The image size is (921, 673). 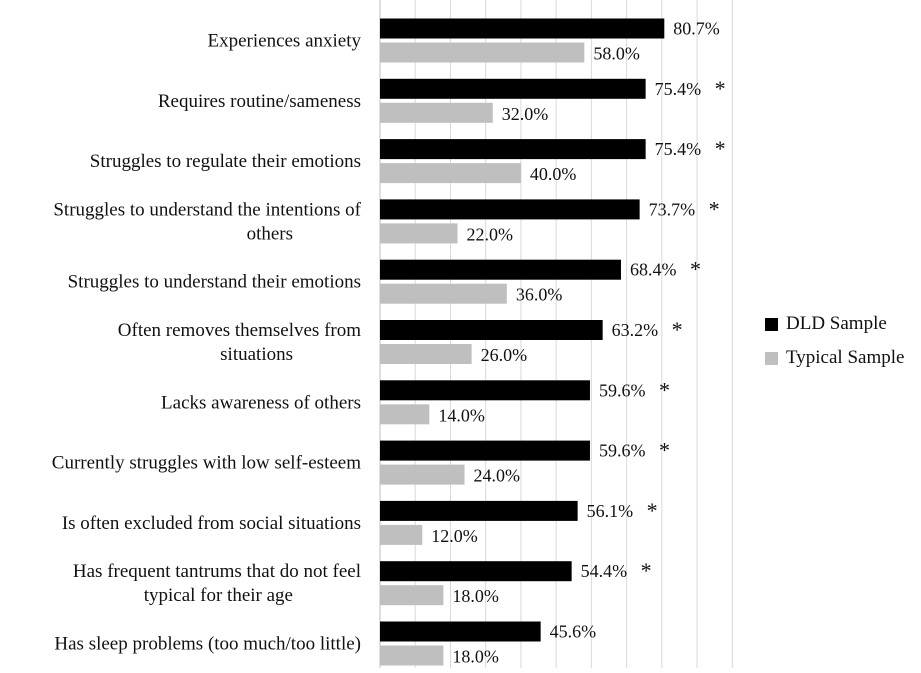 I want to click on data-label-dld: 56.1%, so click(x=610, y=511).